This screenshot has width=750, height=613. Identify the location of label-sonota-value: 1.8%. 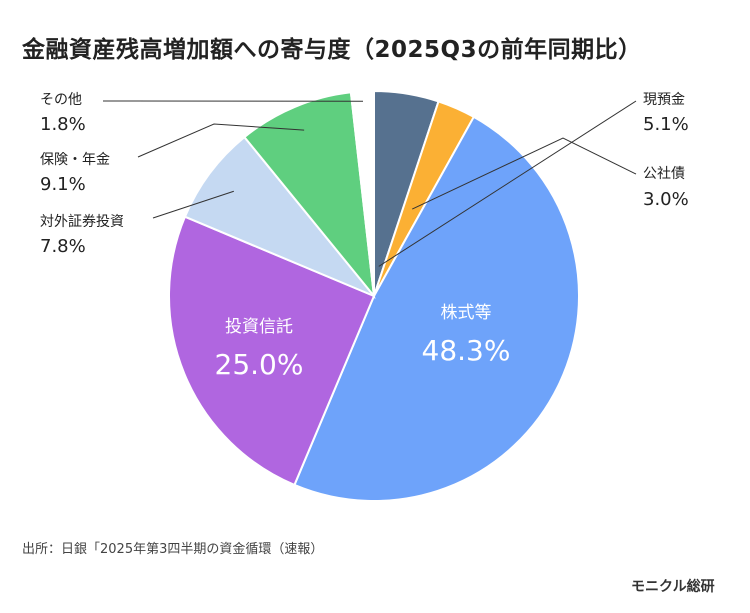
(63, 124).